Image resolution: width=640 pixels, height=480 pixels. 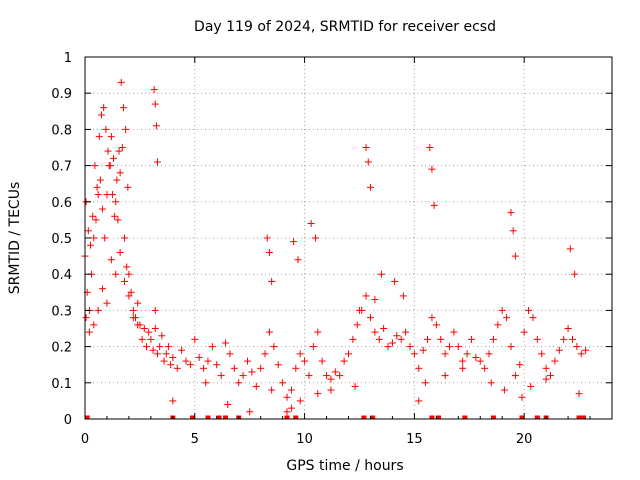 What do you see at coordinates (61, 239) in the screenshot?
I see `y-tick-label: 0.5` at bounding box center [61, 239].